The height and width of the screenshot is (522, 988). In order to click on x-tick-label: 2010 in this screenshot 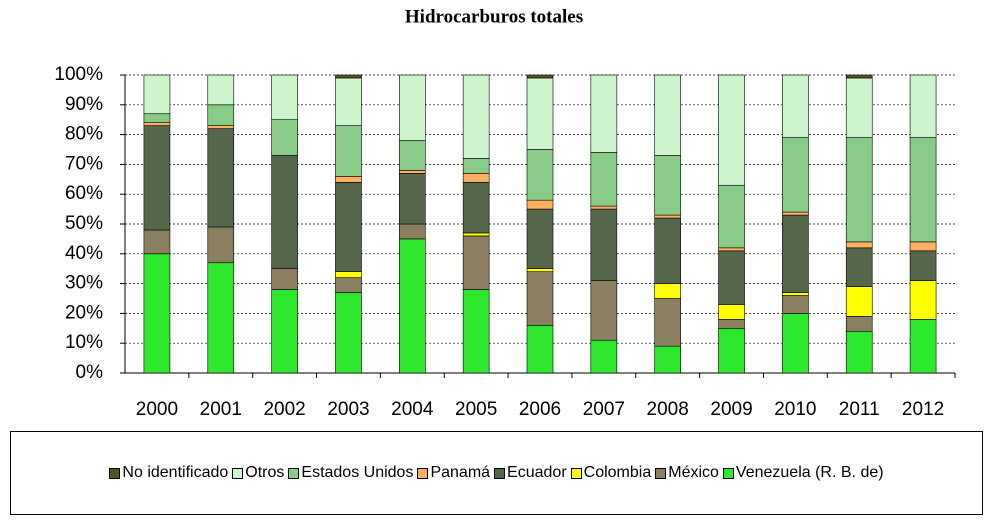, I will do `click(795, 409)`.